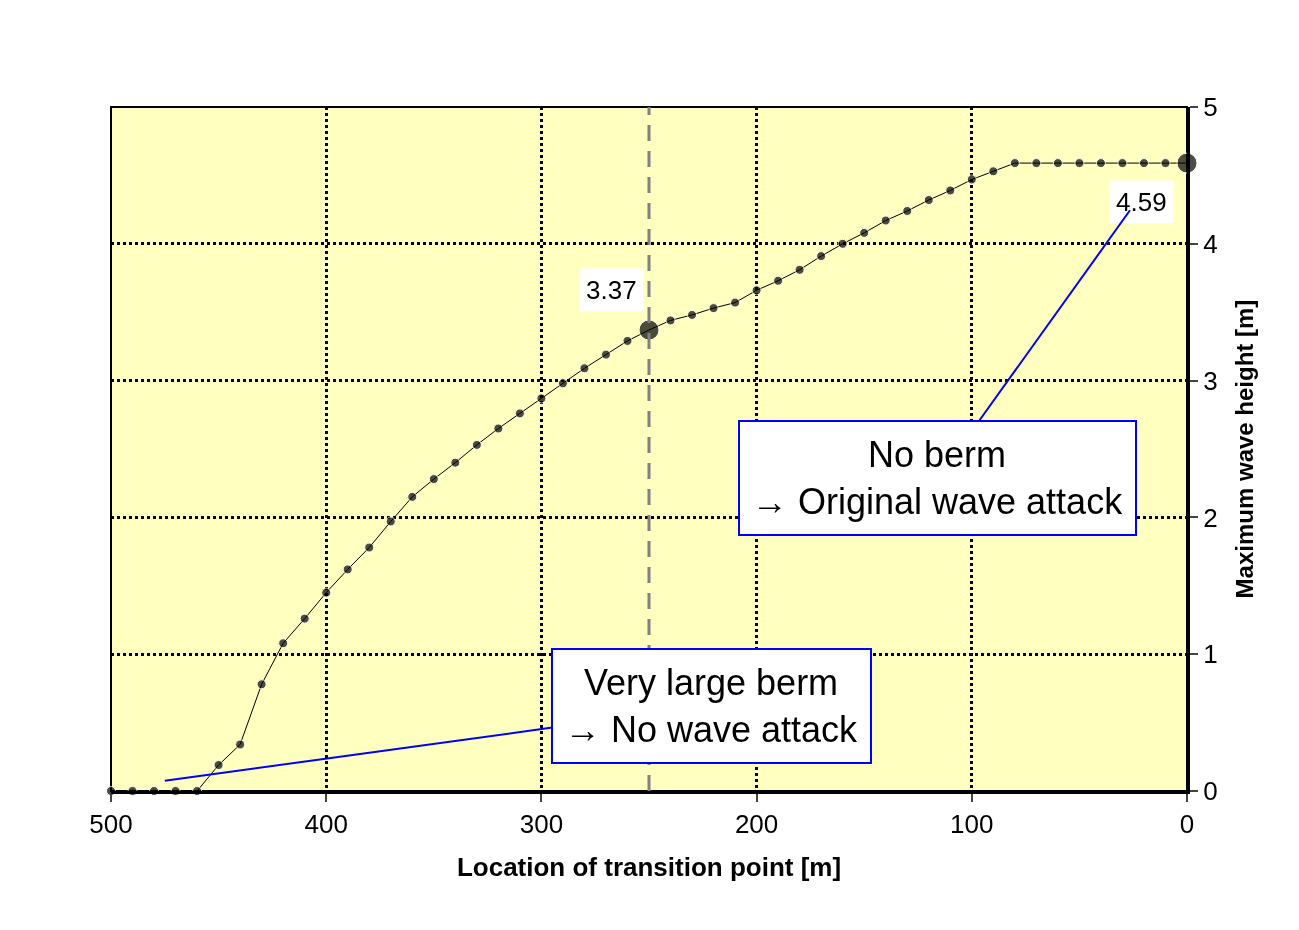 The height and width of the screenshot is (930, 1299). I want to click on annotation: 4.59, so click(1141, 202).